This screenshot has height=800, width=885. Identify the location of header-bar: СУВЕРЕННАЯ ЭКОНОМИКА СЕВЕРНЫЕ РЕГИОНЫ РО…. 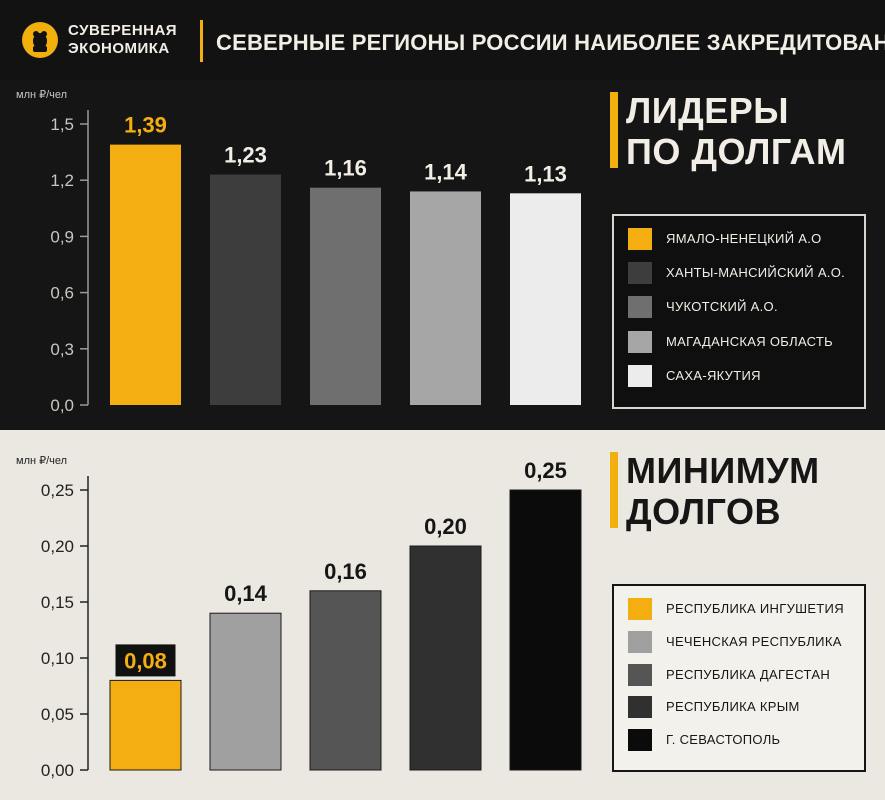
(442, 40).